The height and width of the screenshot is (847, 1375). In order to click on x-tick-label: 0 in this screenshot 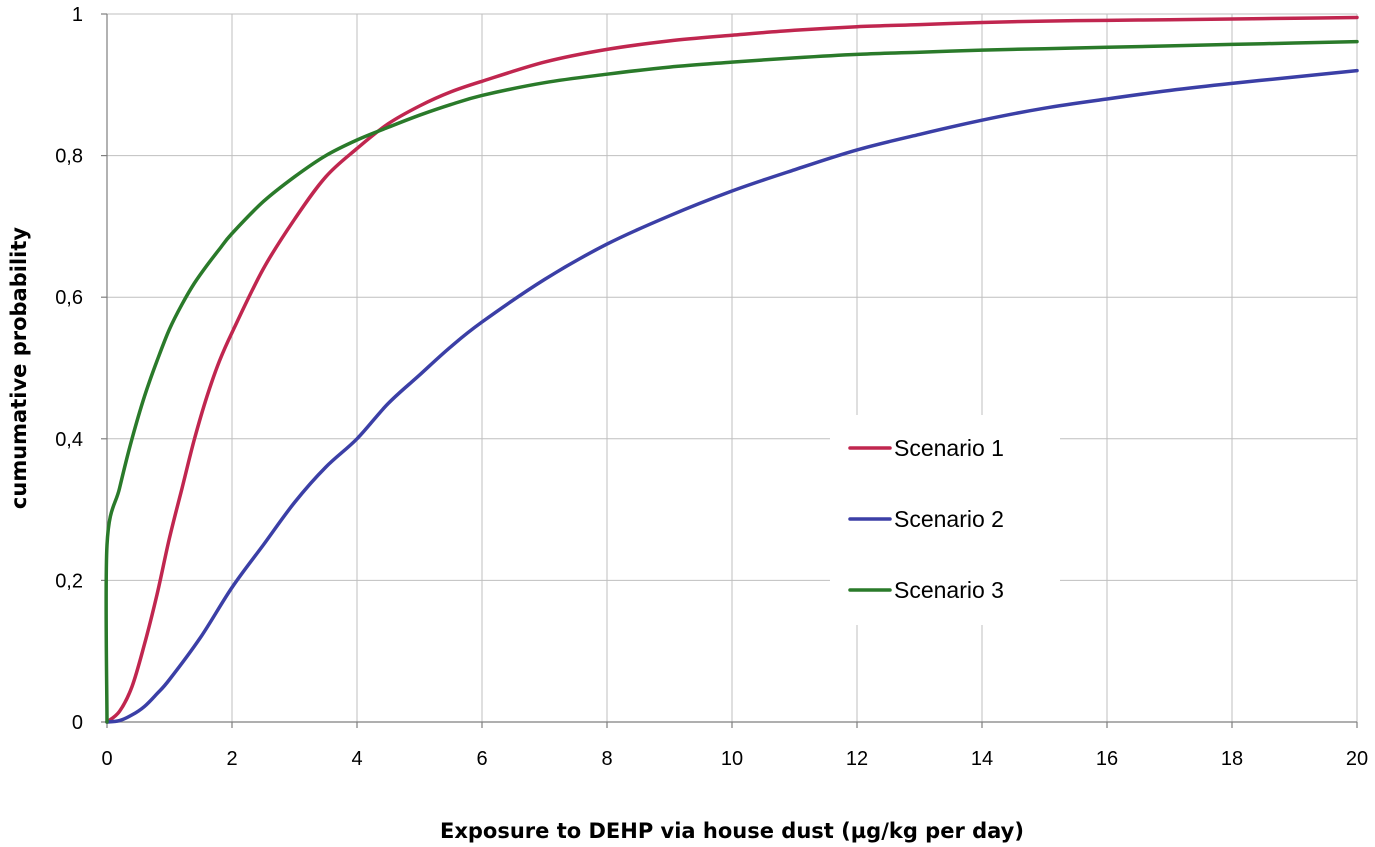, I will do `click(106, 759)`.